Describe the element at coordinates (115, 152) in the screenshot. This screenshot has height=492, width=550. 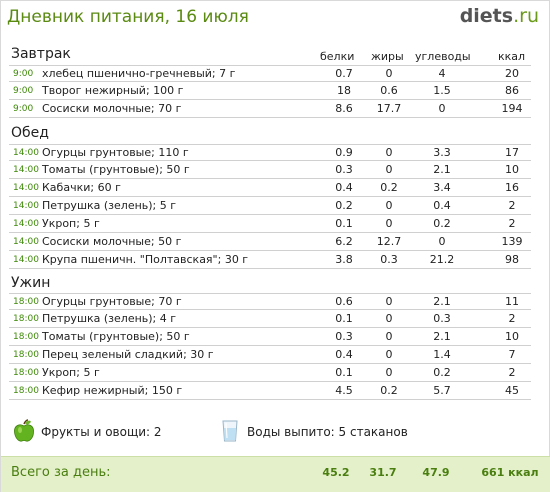
I see `row-food: Огурцы грунтовые; 110 г` at that location.